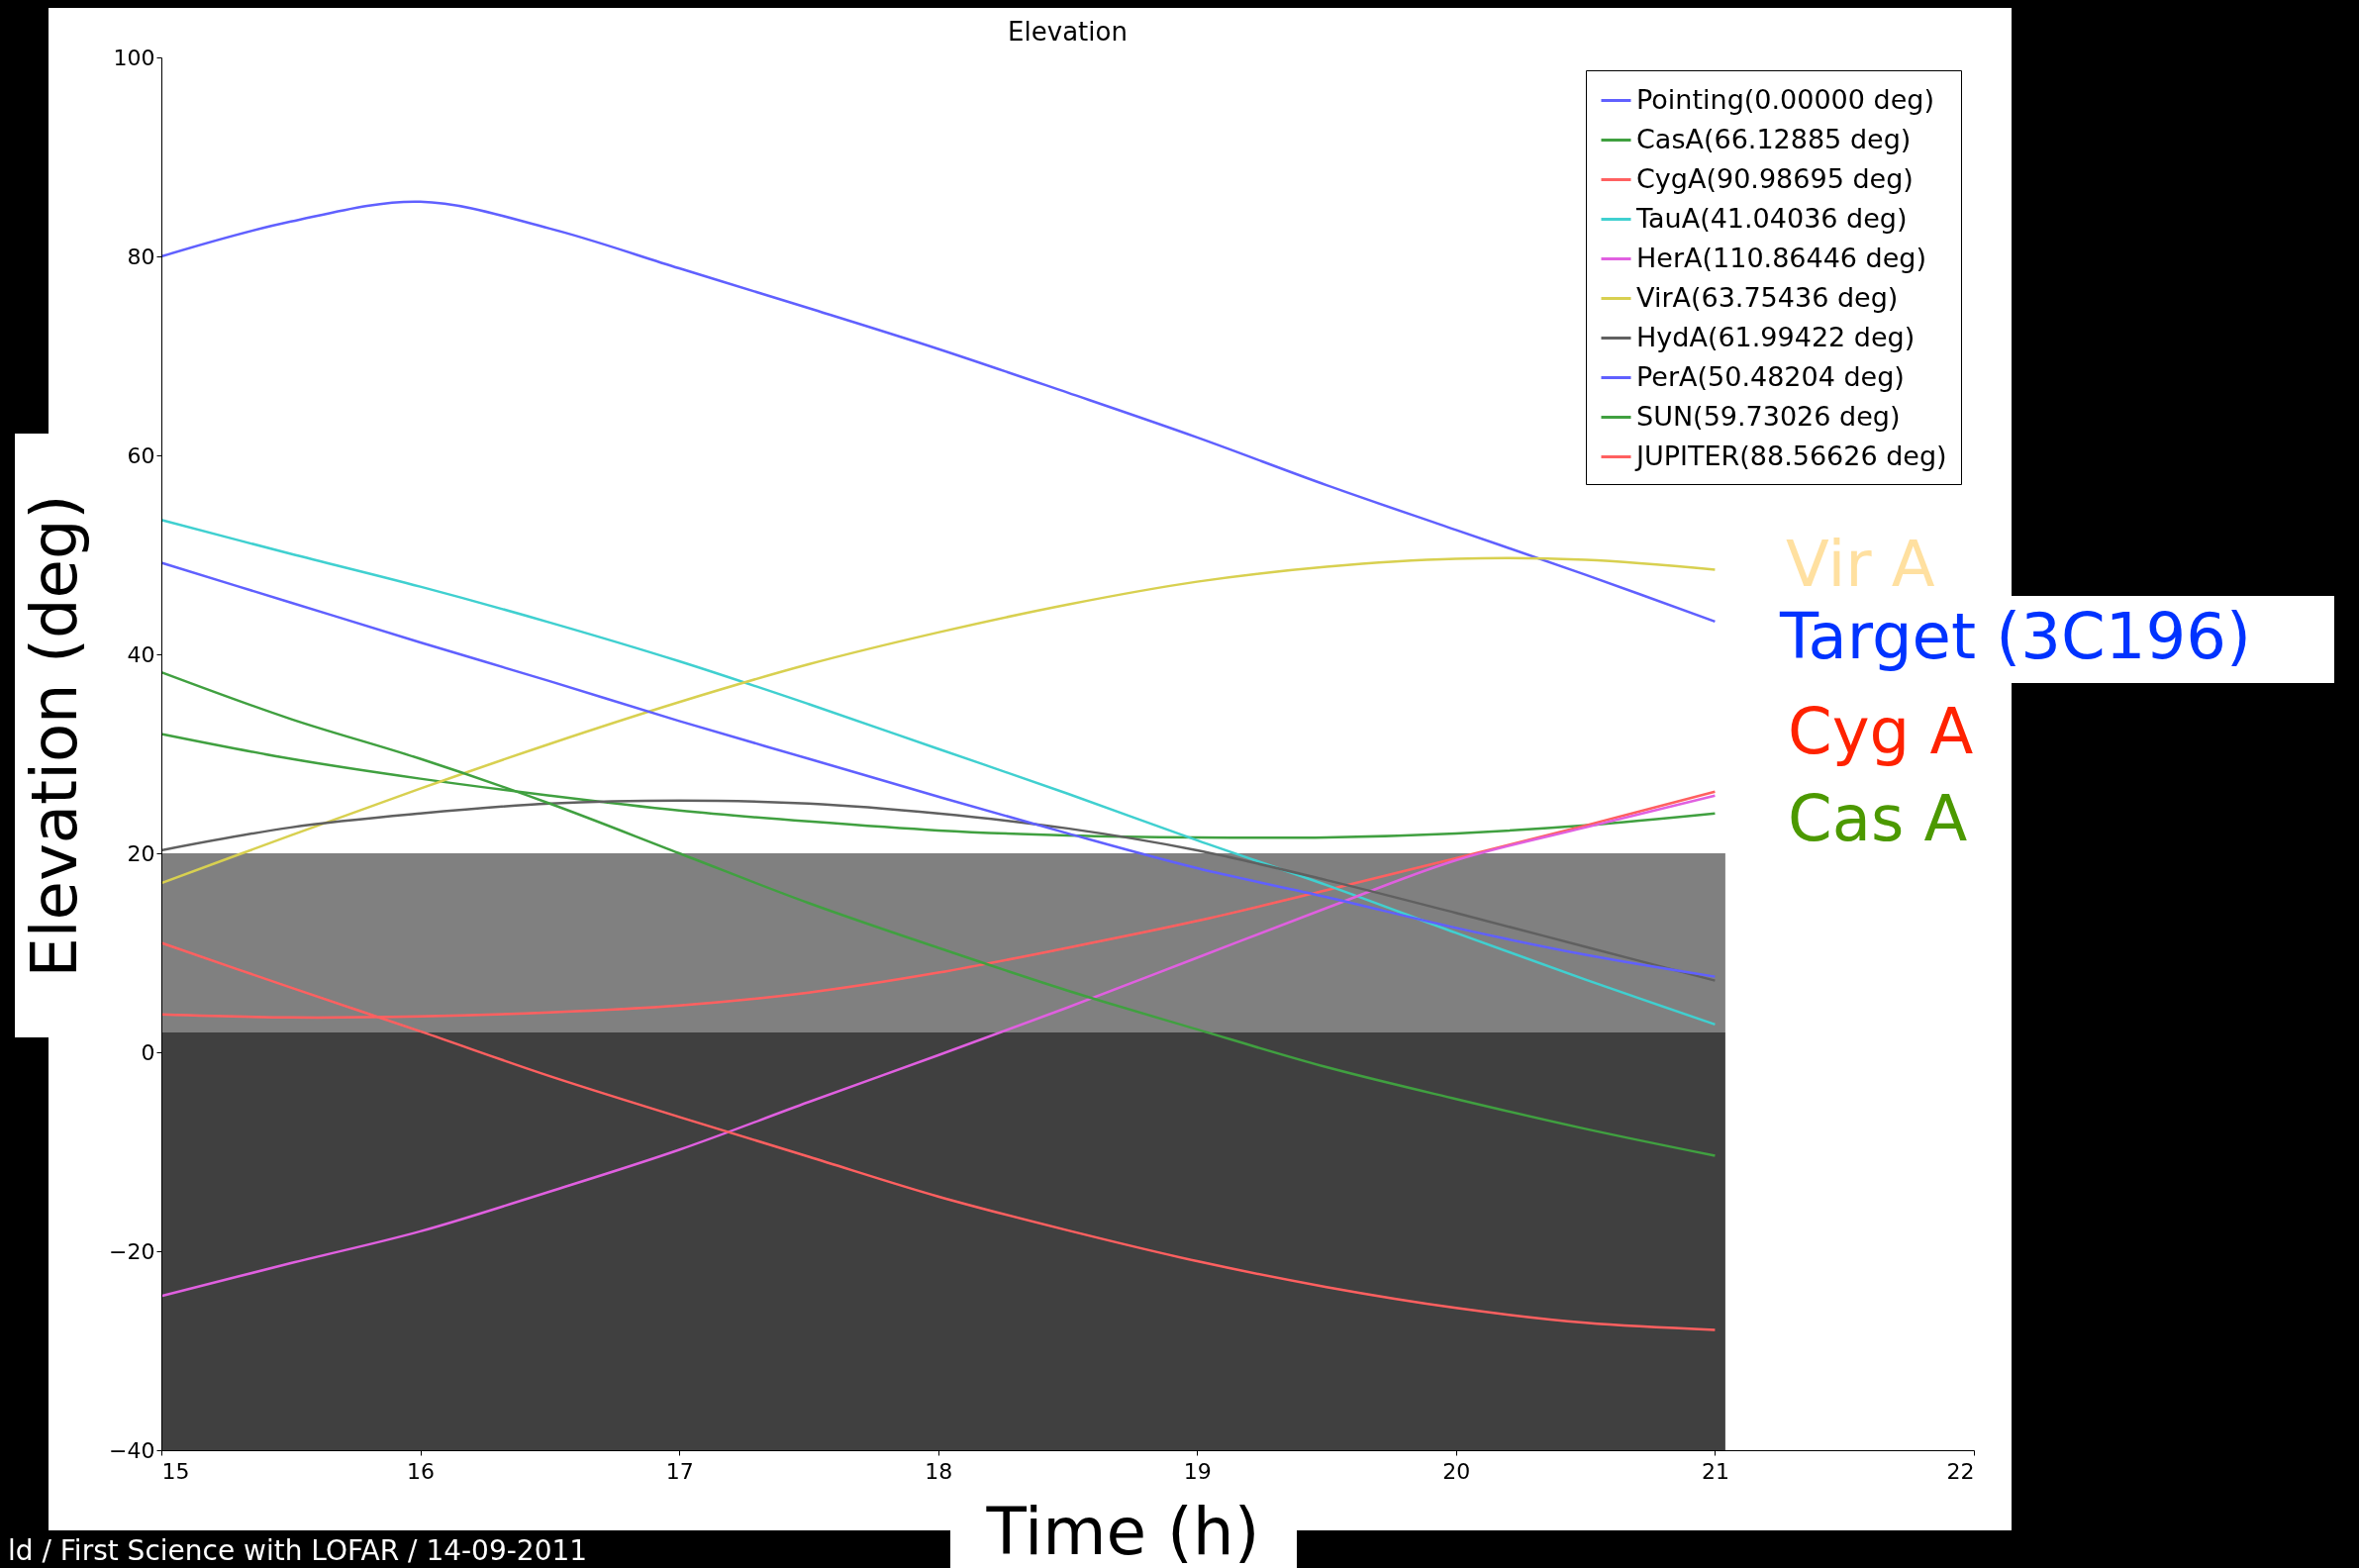 Image resolution: width=2359 pixels, height=1568 pixels. What do you see at coordinates (148, 1052) in the screenshot?
I see `y-tick-label: 0` at bounding box center [148, 1052].